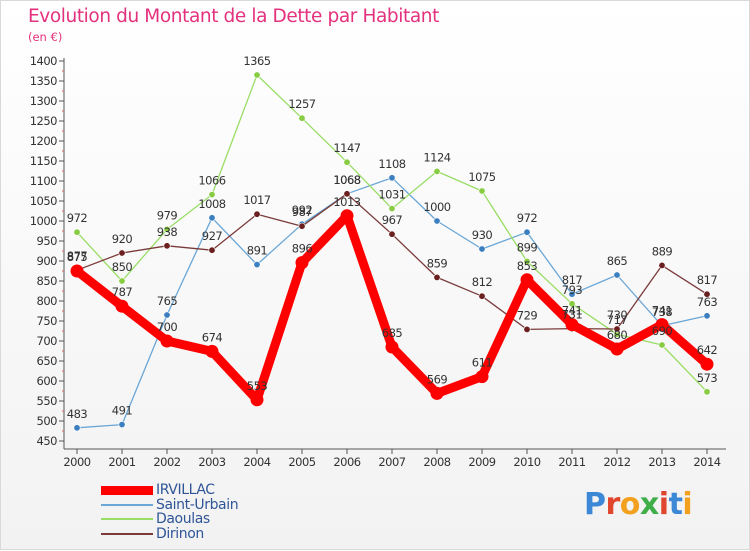 The height and width of the screenshot is (551, 750). Describe the element at coordinates (180, 533) in the screenshot. I see `legend-label: Dirinon` at that location.